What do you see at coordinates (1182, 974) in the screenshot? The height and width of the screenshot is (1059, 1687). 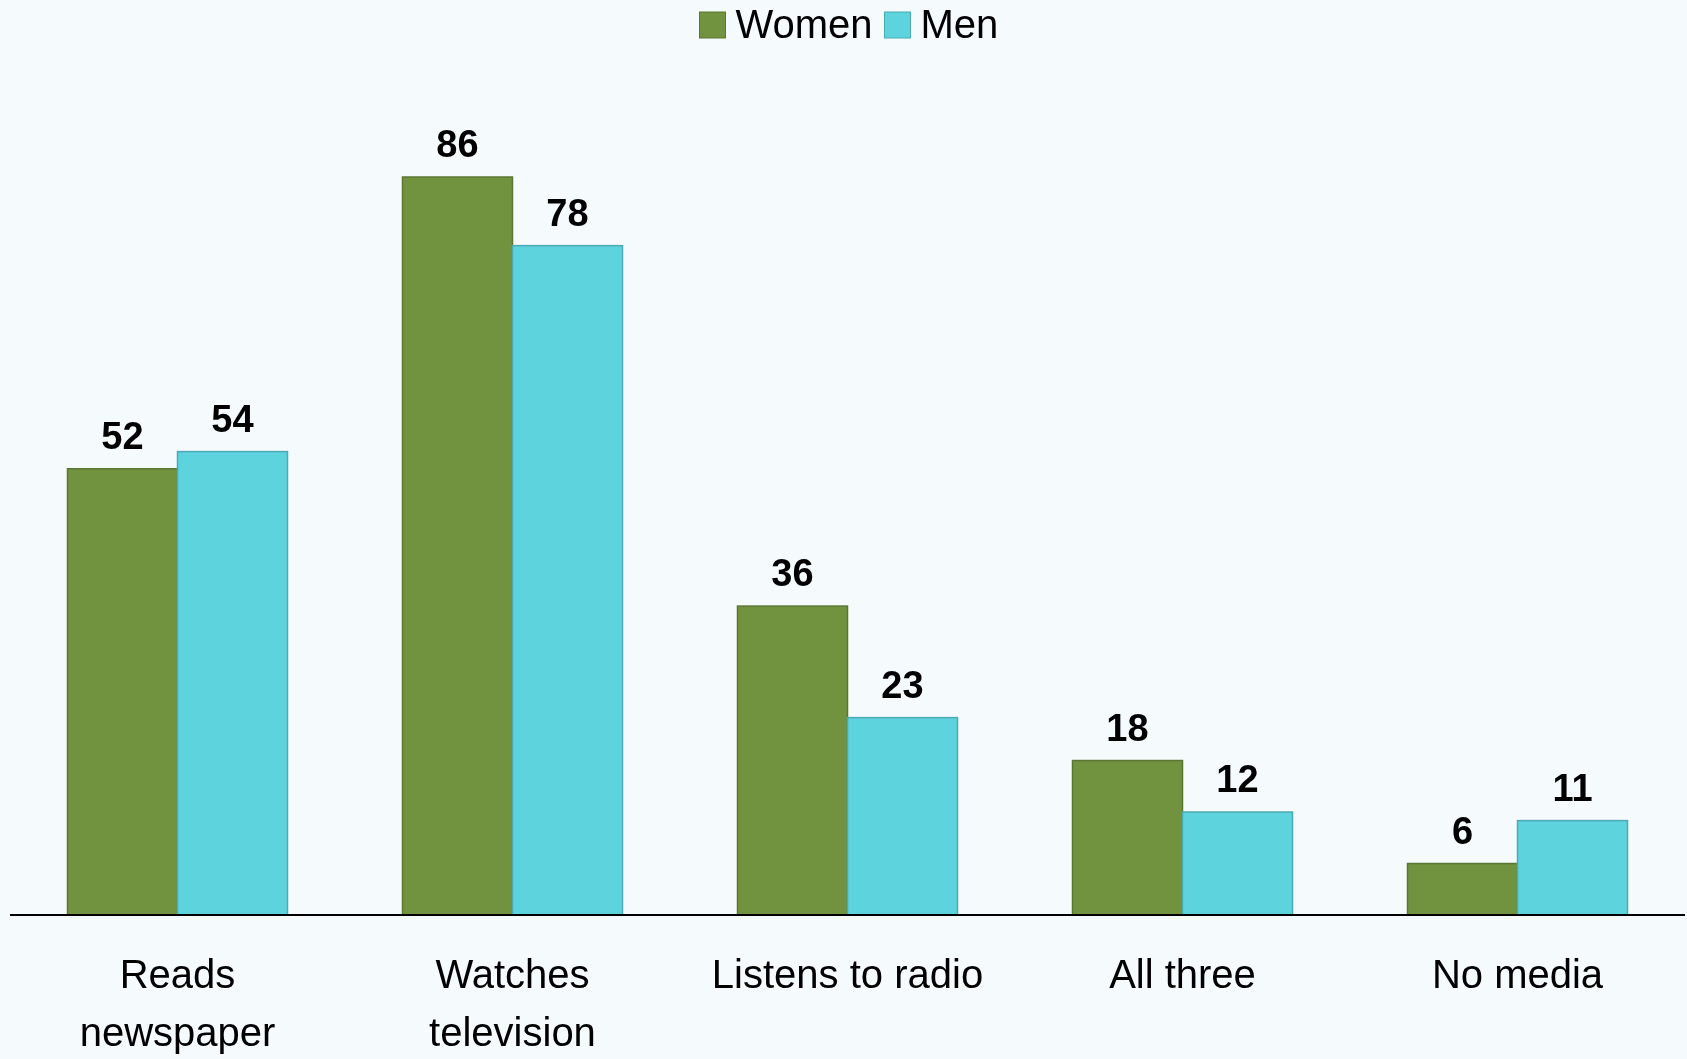 I see `x-tick-label: All three` at bounding box center [1182, 974].